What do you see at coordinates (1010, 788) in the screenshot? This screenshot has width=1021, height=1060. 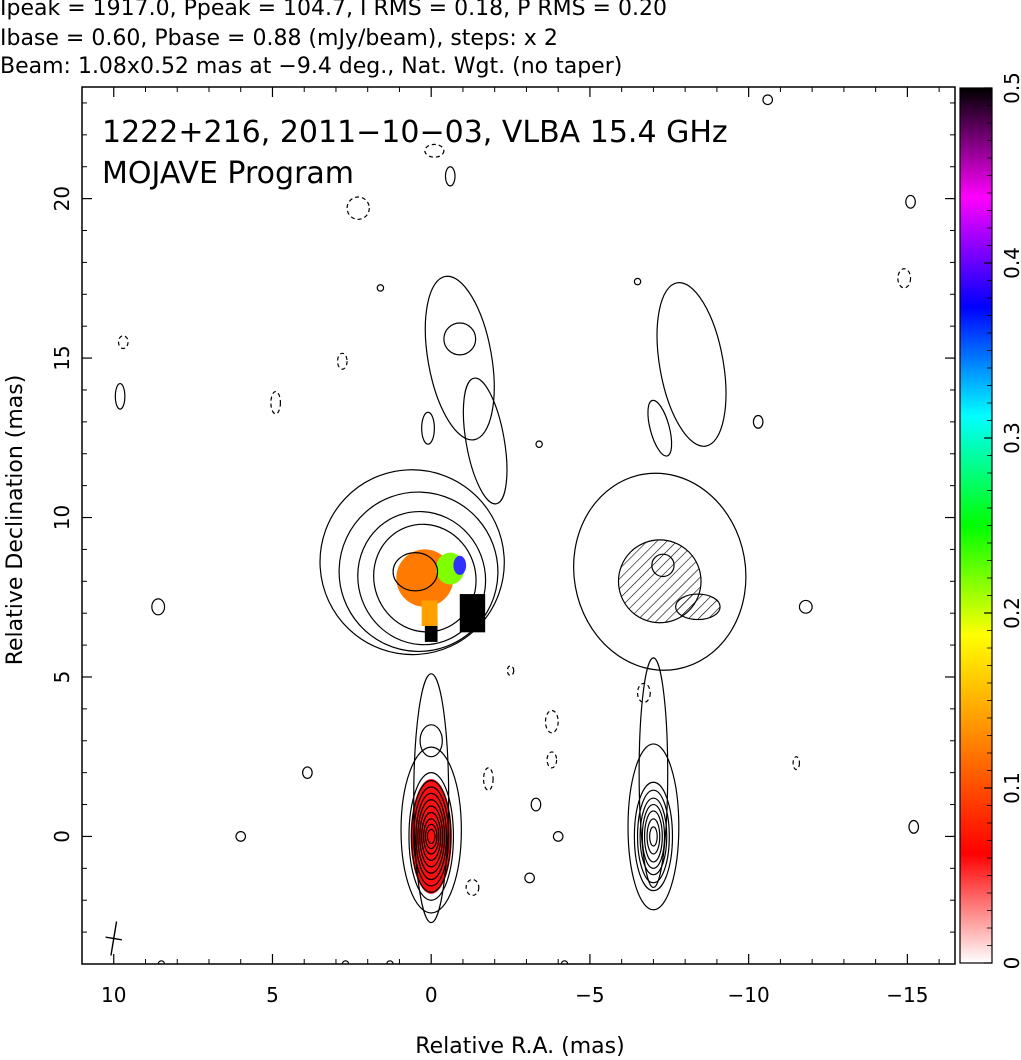 I see `colorbar-tick-label: 0.1` at bounding box center [1010, 788].